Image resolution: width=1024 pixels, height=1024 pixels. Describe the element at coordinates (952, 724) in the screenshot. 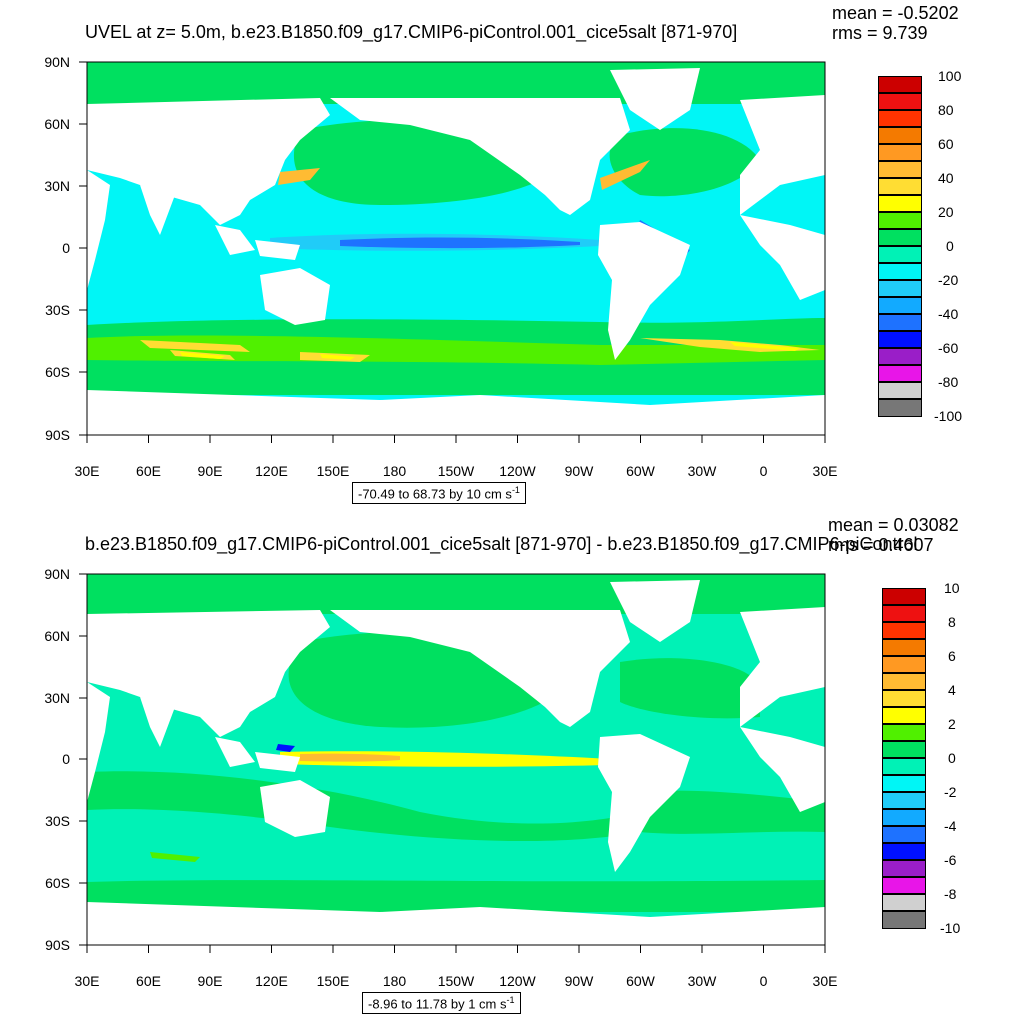

I see `colorbar-label: 2` at that location.